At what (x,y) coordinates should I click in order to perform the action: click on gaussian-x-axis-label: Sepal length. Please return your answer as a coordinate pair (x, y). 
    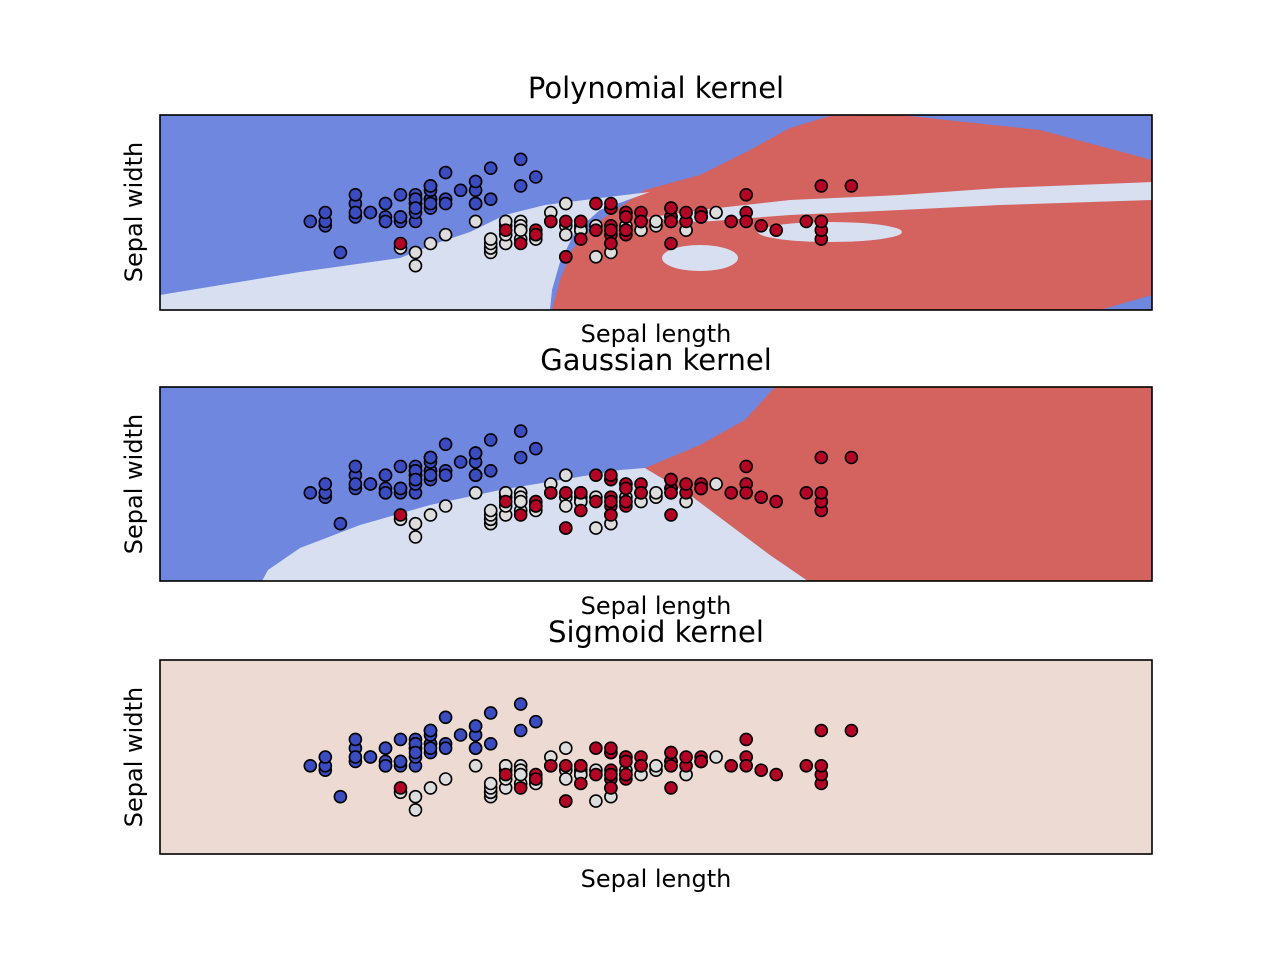
    Looking at the image, I should click on (656, 606).